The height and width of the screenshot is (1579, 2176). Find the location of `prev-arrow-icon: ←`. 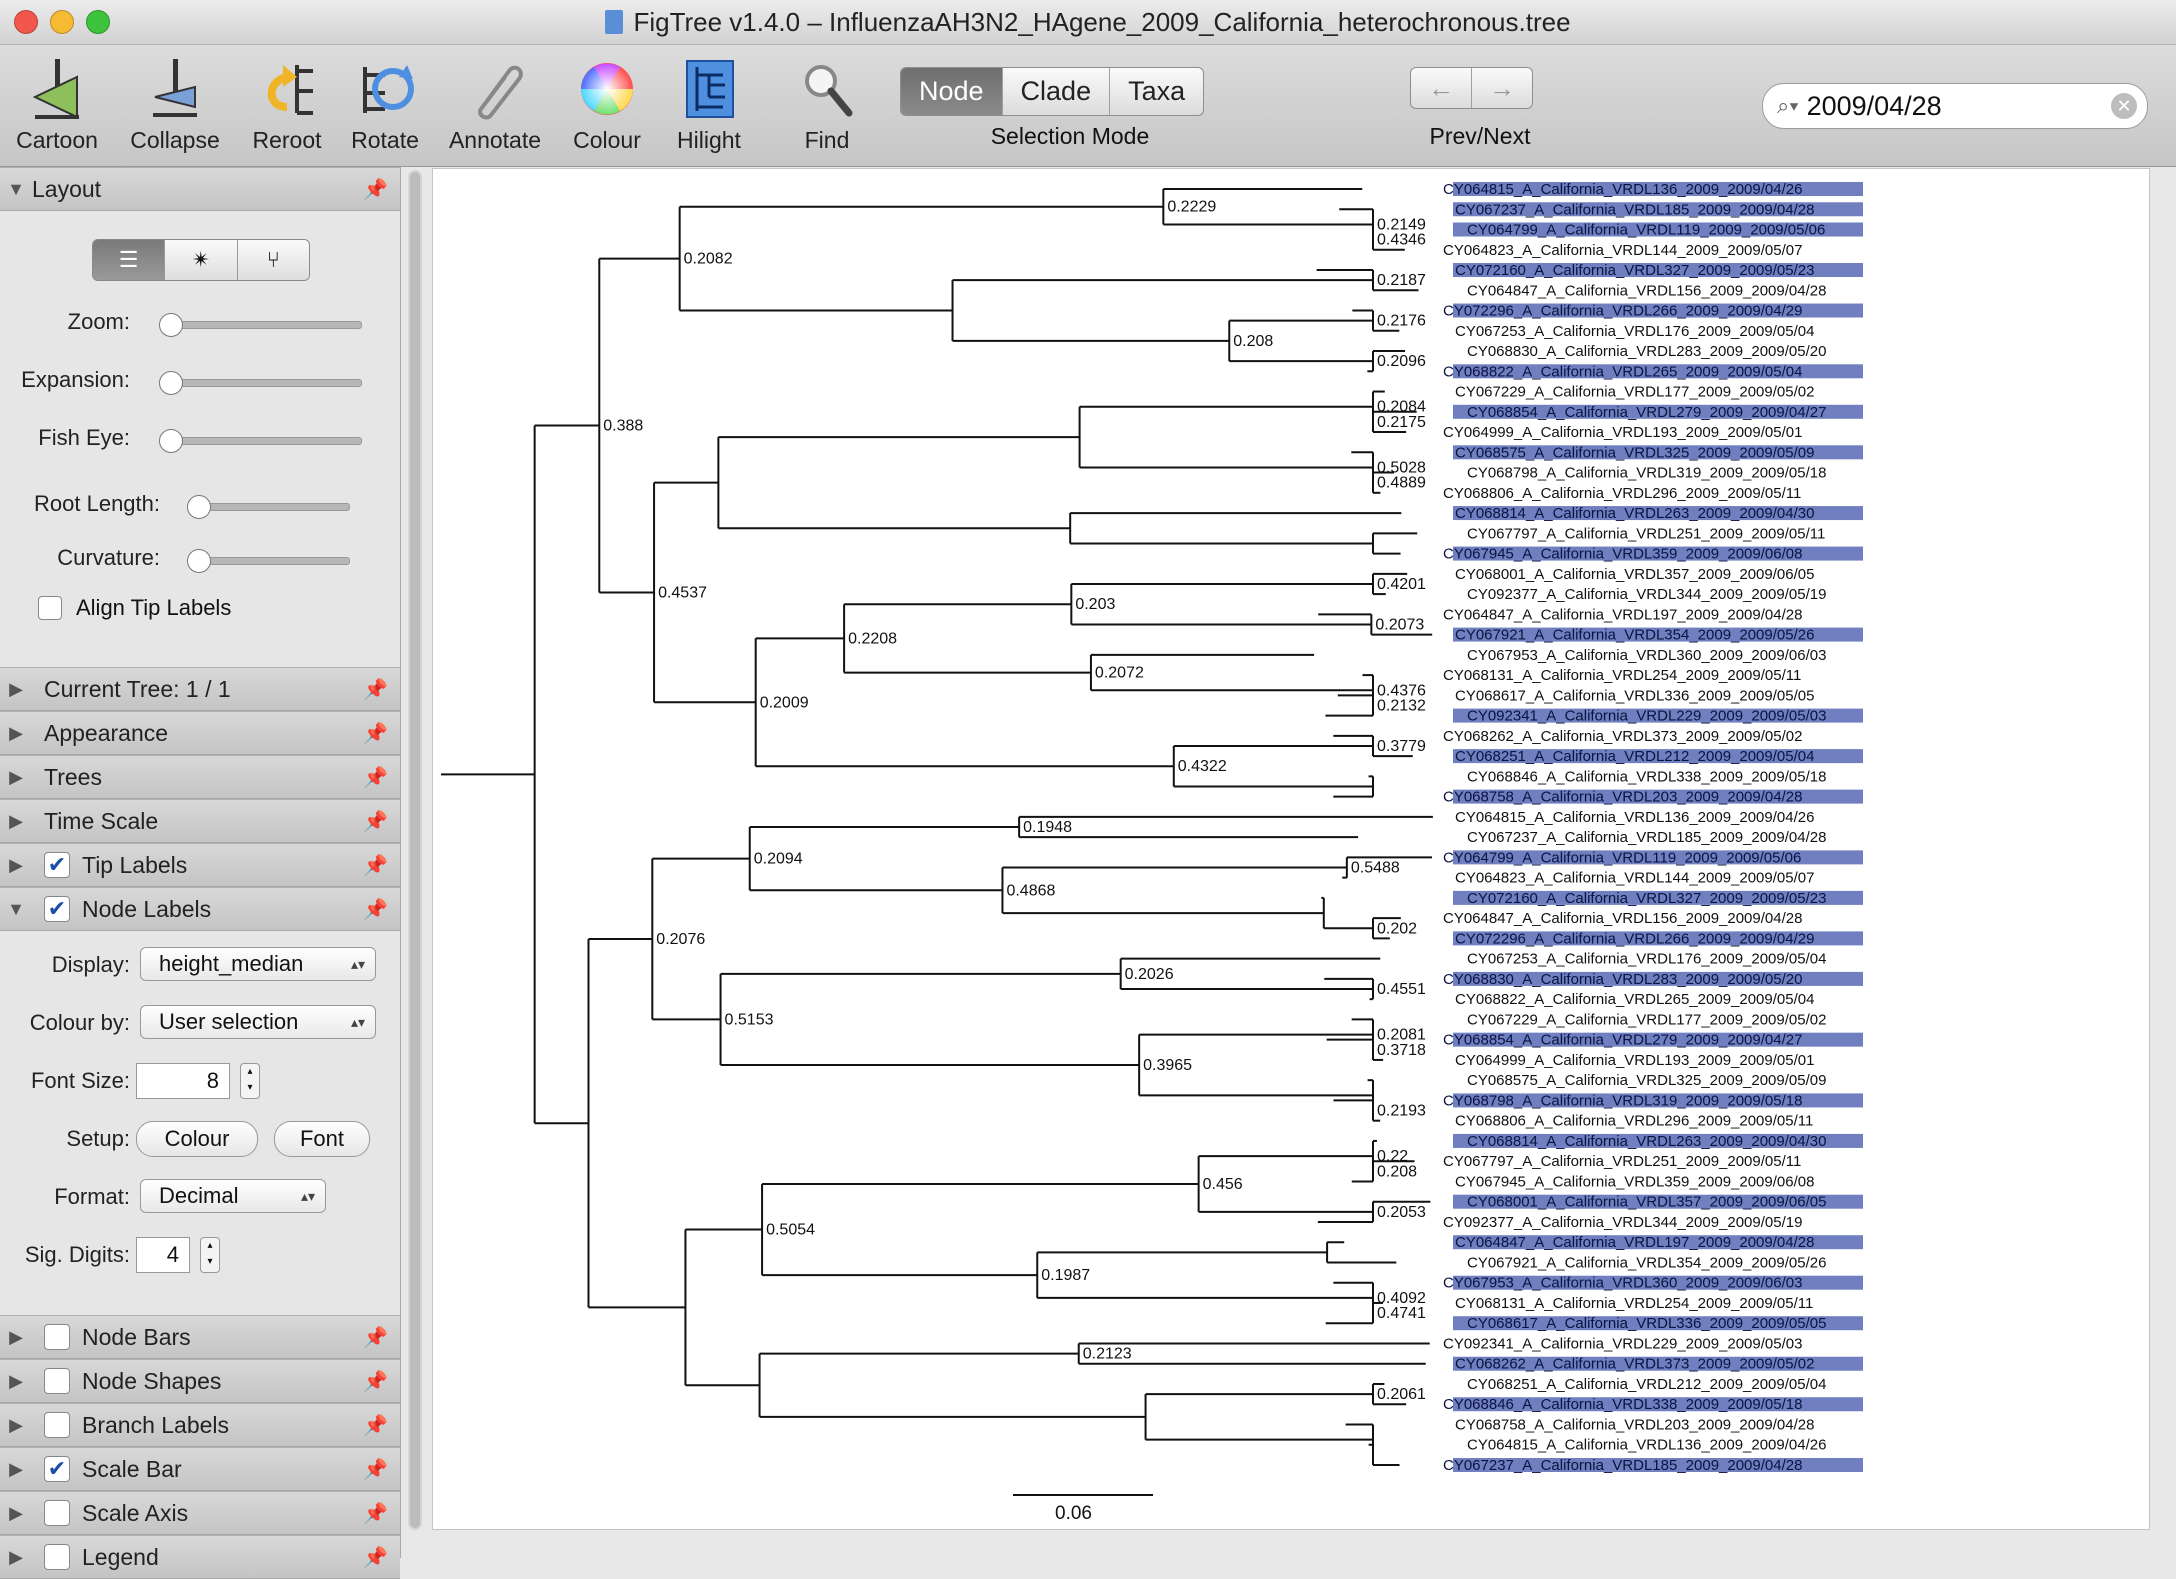

prev-arrow-icon: ← is located at coordinates (1441, 88).